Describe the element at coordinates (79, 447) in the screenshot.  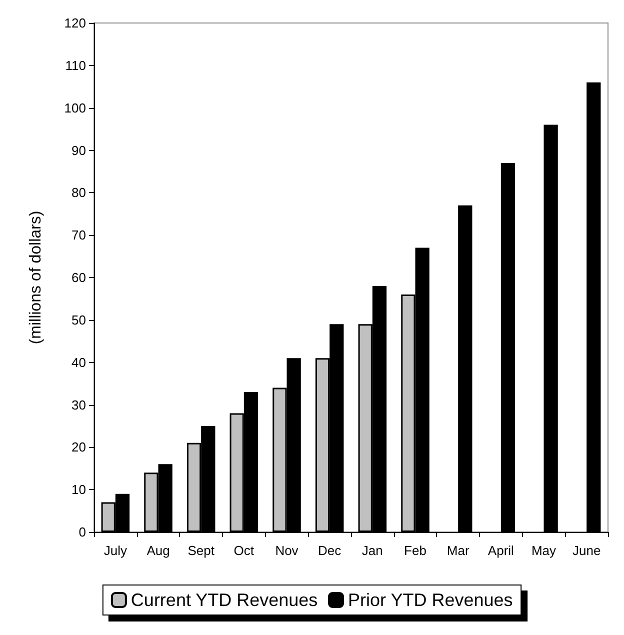
I see `y-tick-label: 20` at that location.